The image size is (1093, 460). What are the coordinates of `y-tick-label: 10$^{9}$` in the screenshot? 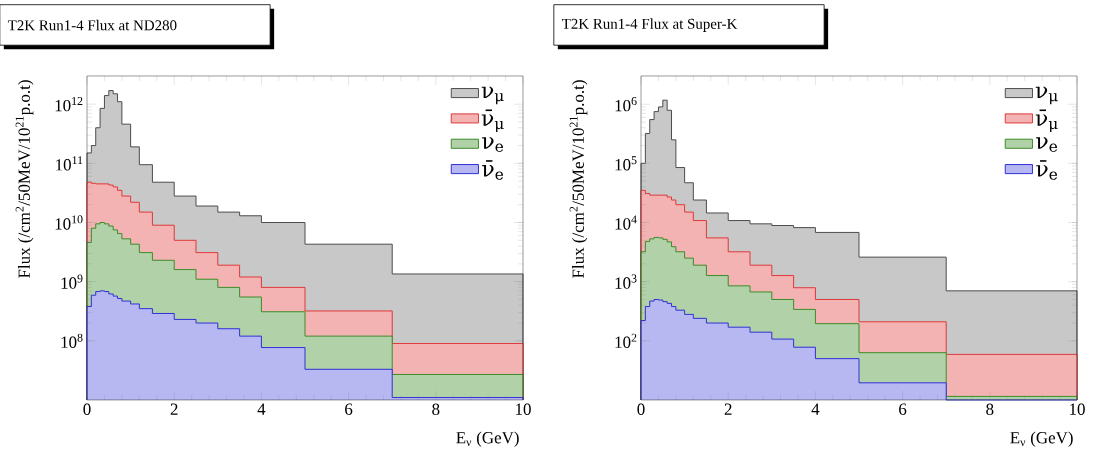 It's located at (72, 281).